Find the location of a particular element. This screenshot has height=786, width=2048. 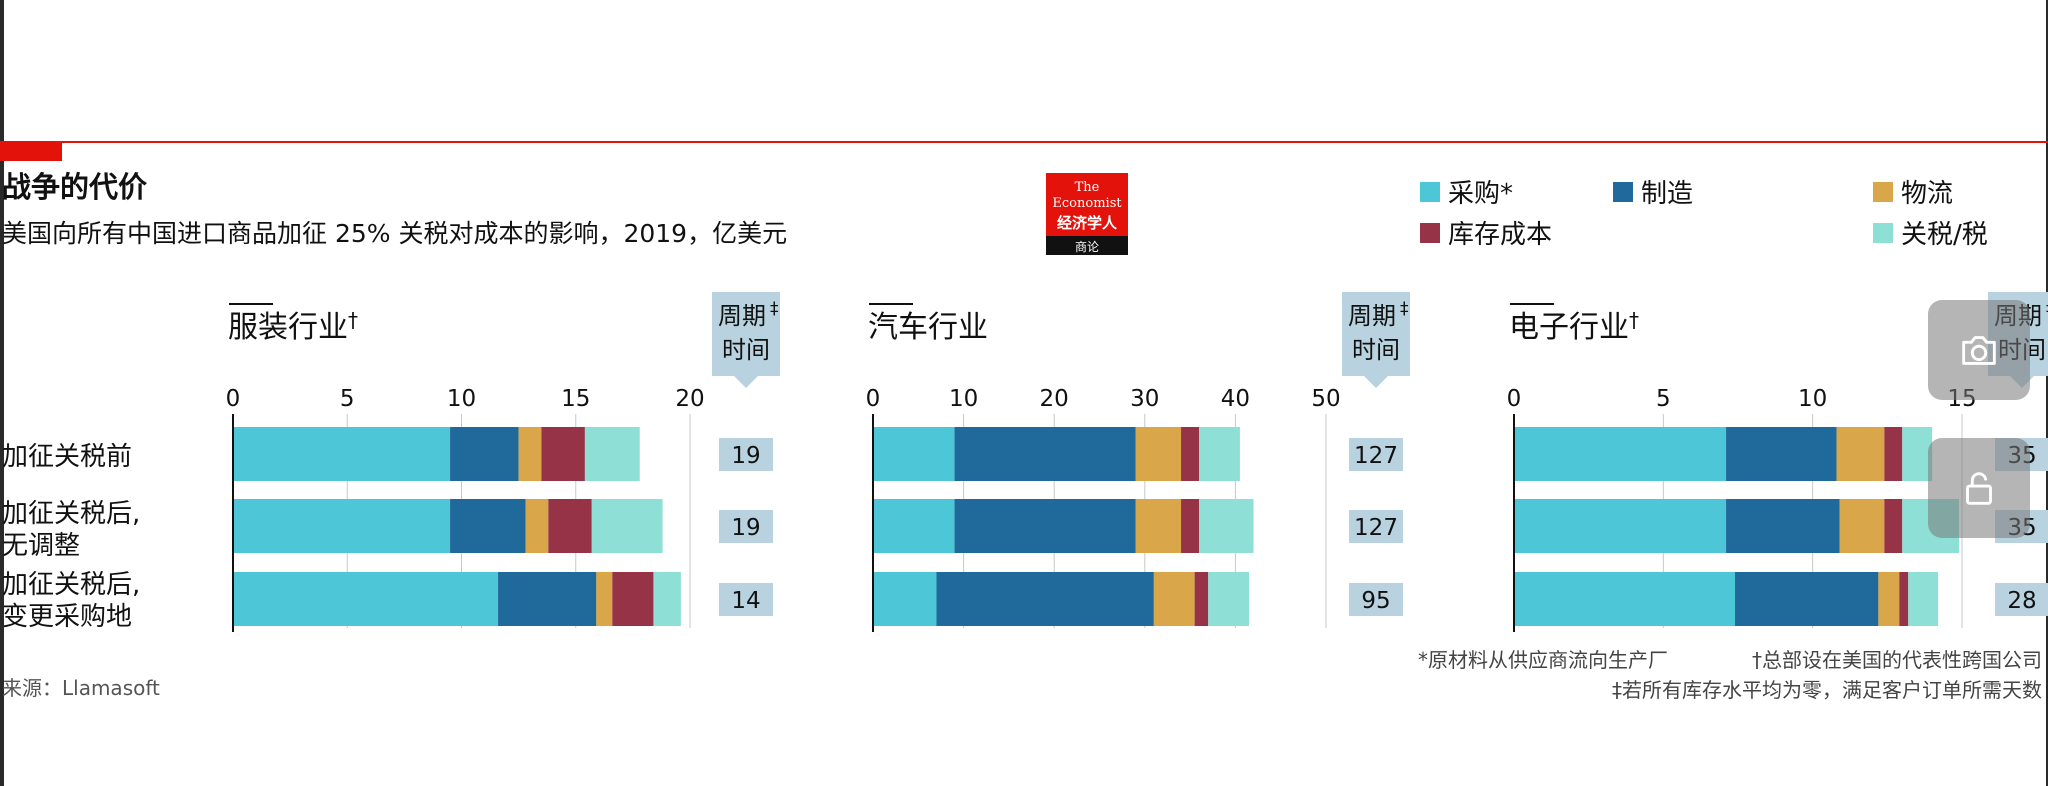

panel-title: 服装行业† is located at coordinates (293, 326).